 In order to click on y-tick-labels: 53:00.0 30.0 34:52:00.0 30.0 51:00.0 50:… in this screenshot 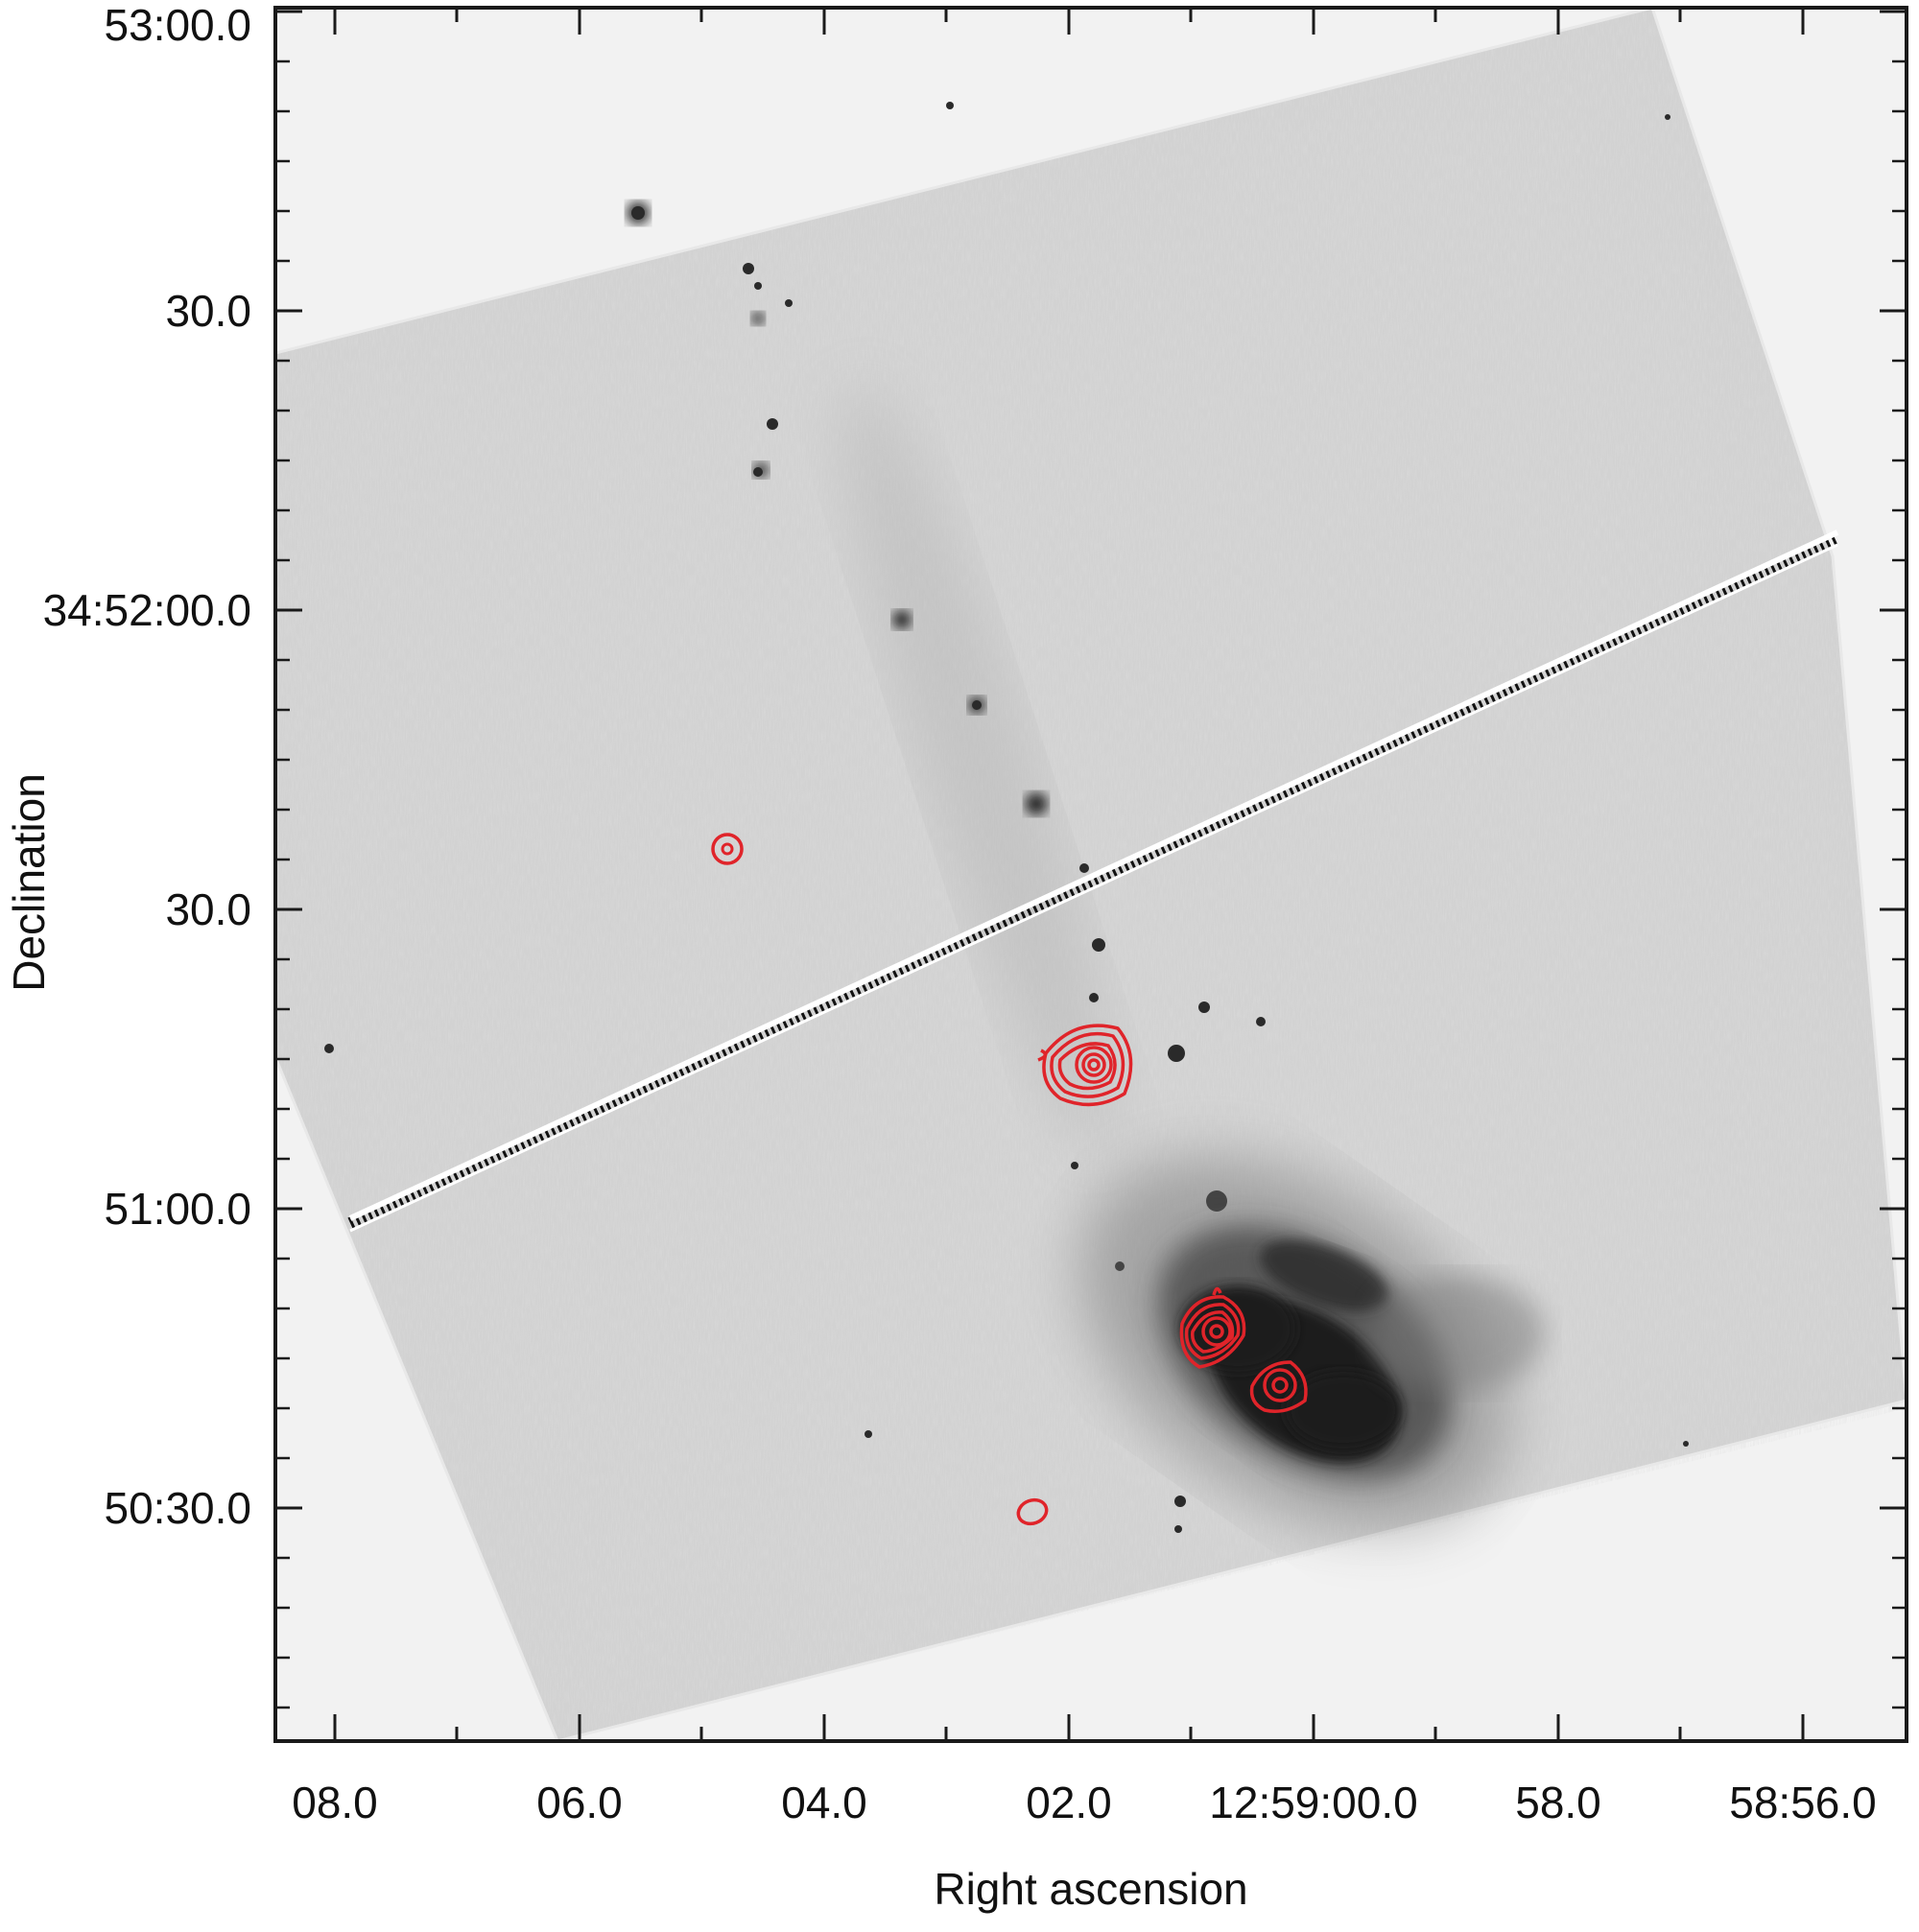, I will do `click(147, 766)`.